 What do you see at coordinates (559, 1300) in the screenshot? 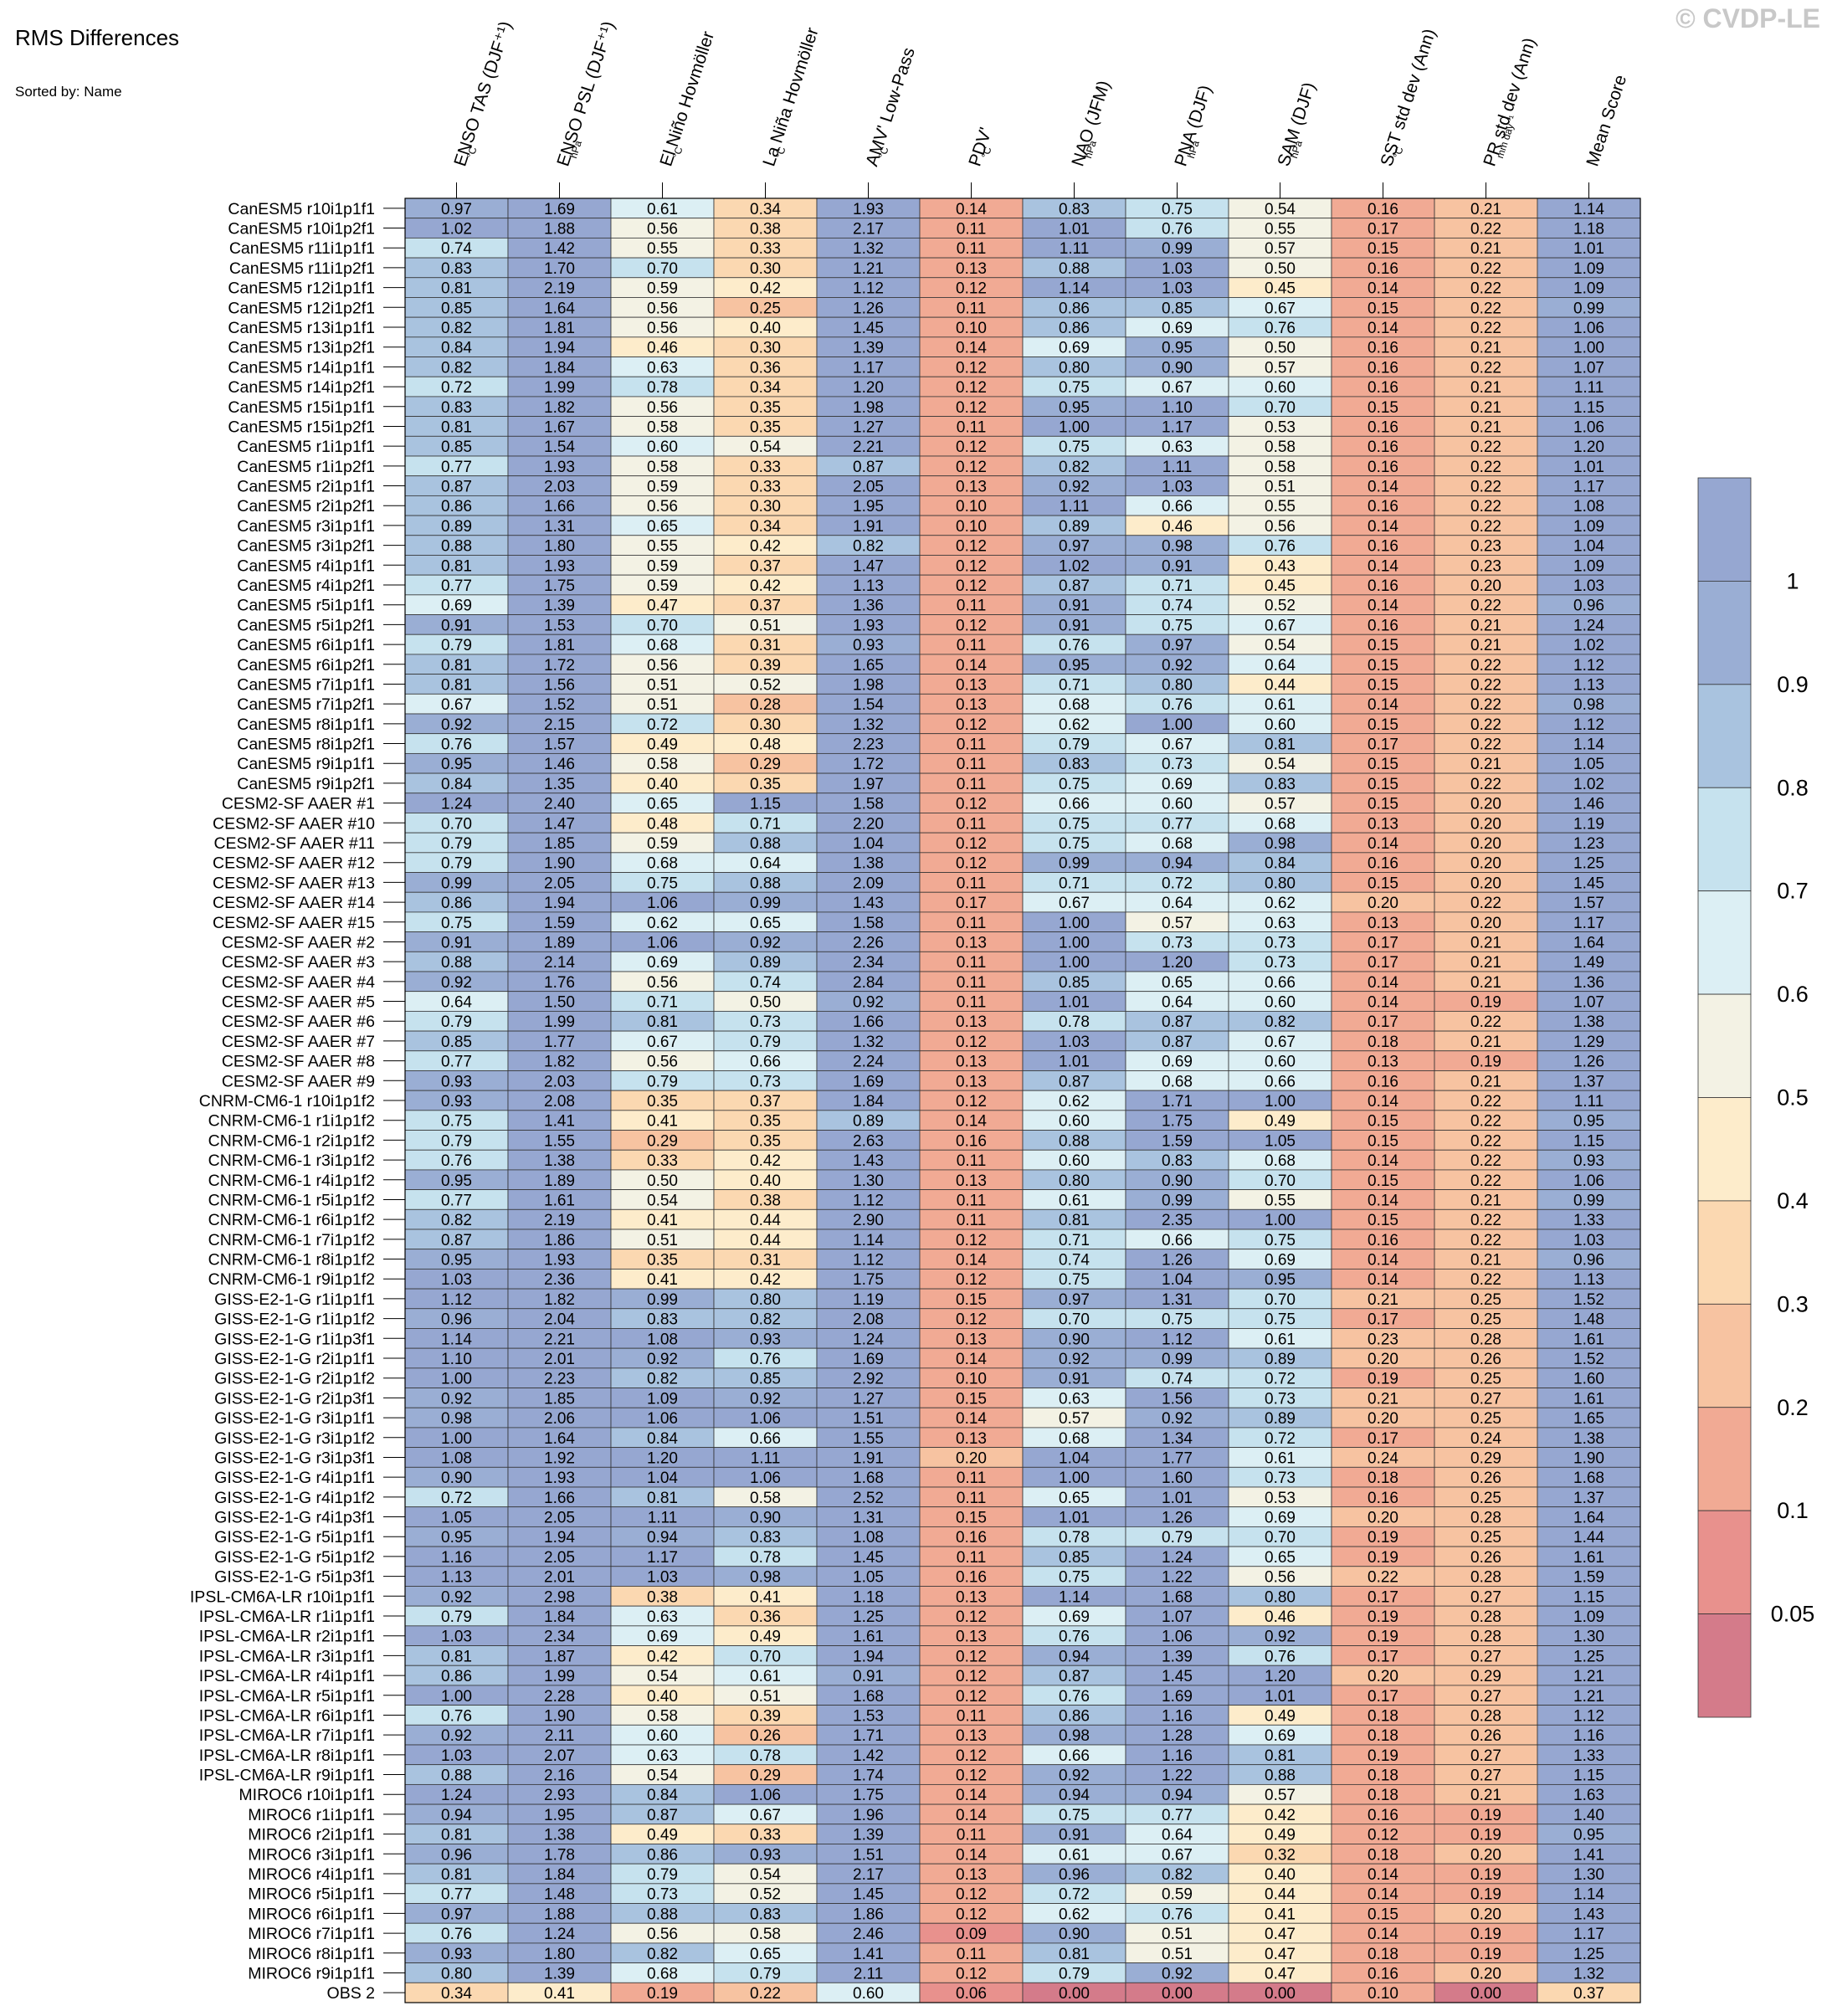
I see `cell-value: 1.82` at bounding box center [559, 1300].